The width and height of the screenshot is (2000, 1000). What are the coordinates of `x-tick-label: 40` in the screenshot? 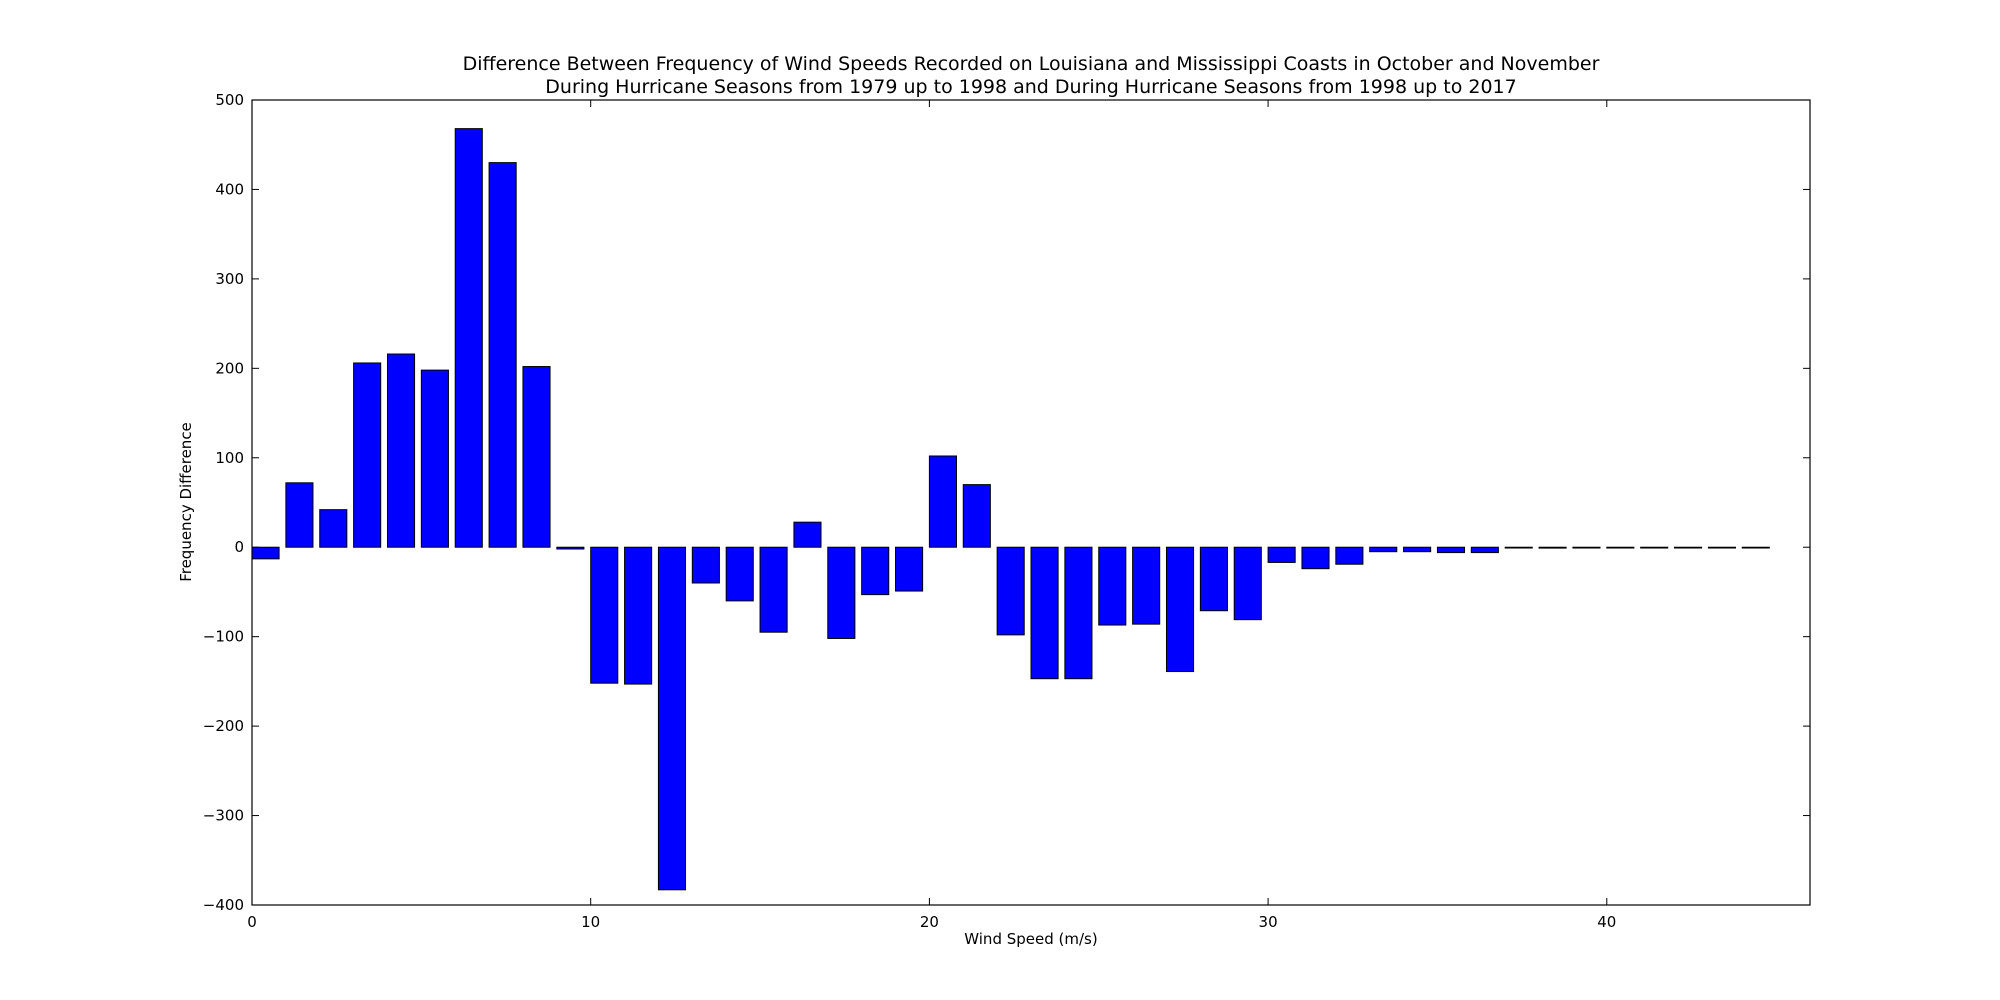 It's located at (1606, 922).